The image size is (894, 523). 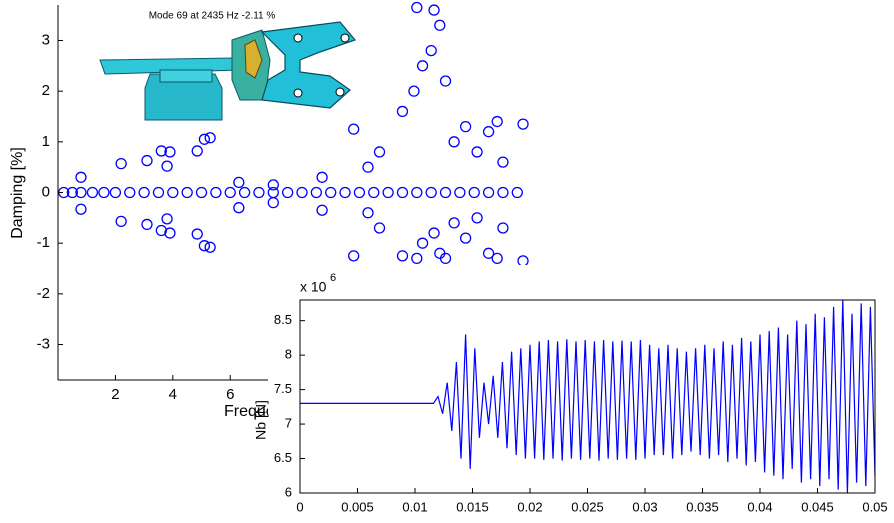 What do you see at coordinates (759, 506) in the screenshot?
I see `x-tick-label: 0.04` at bounding box center [759, 506].